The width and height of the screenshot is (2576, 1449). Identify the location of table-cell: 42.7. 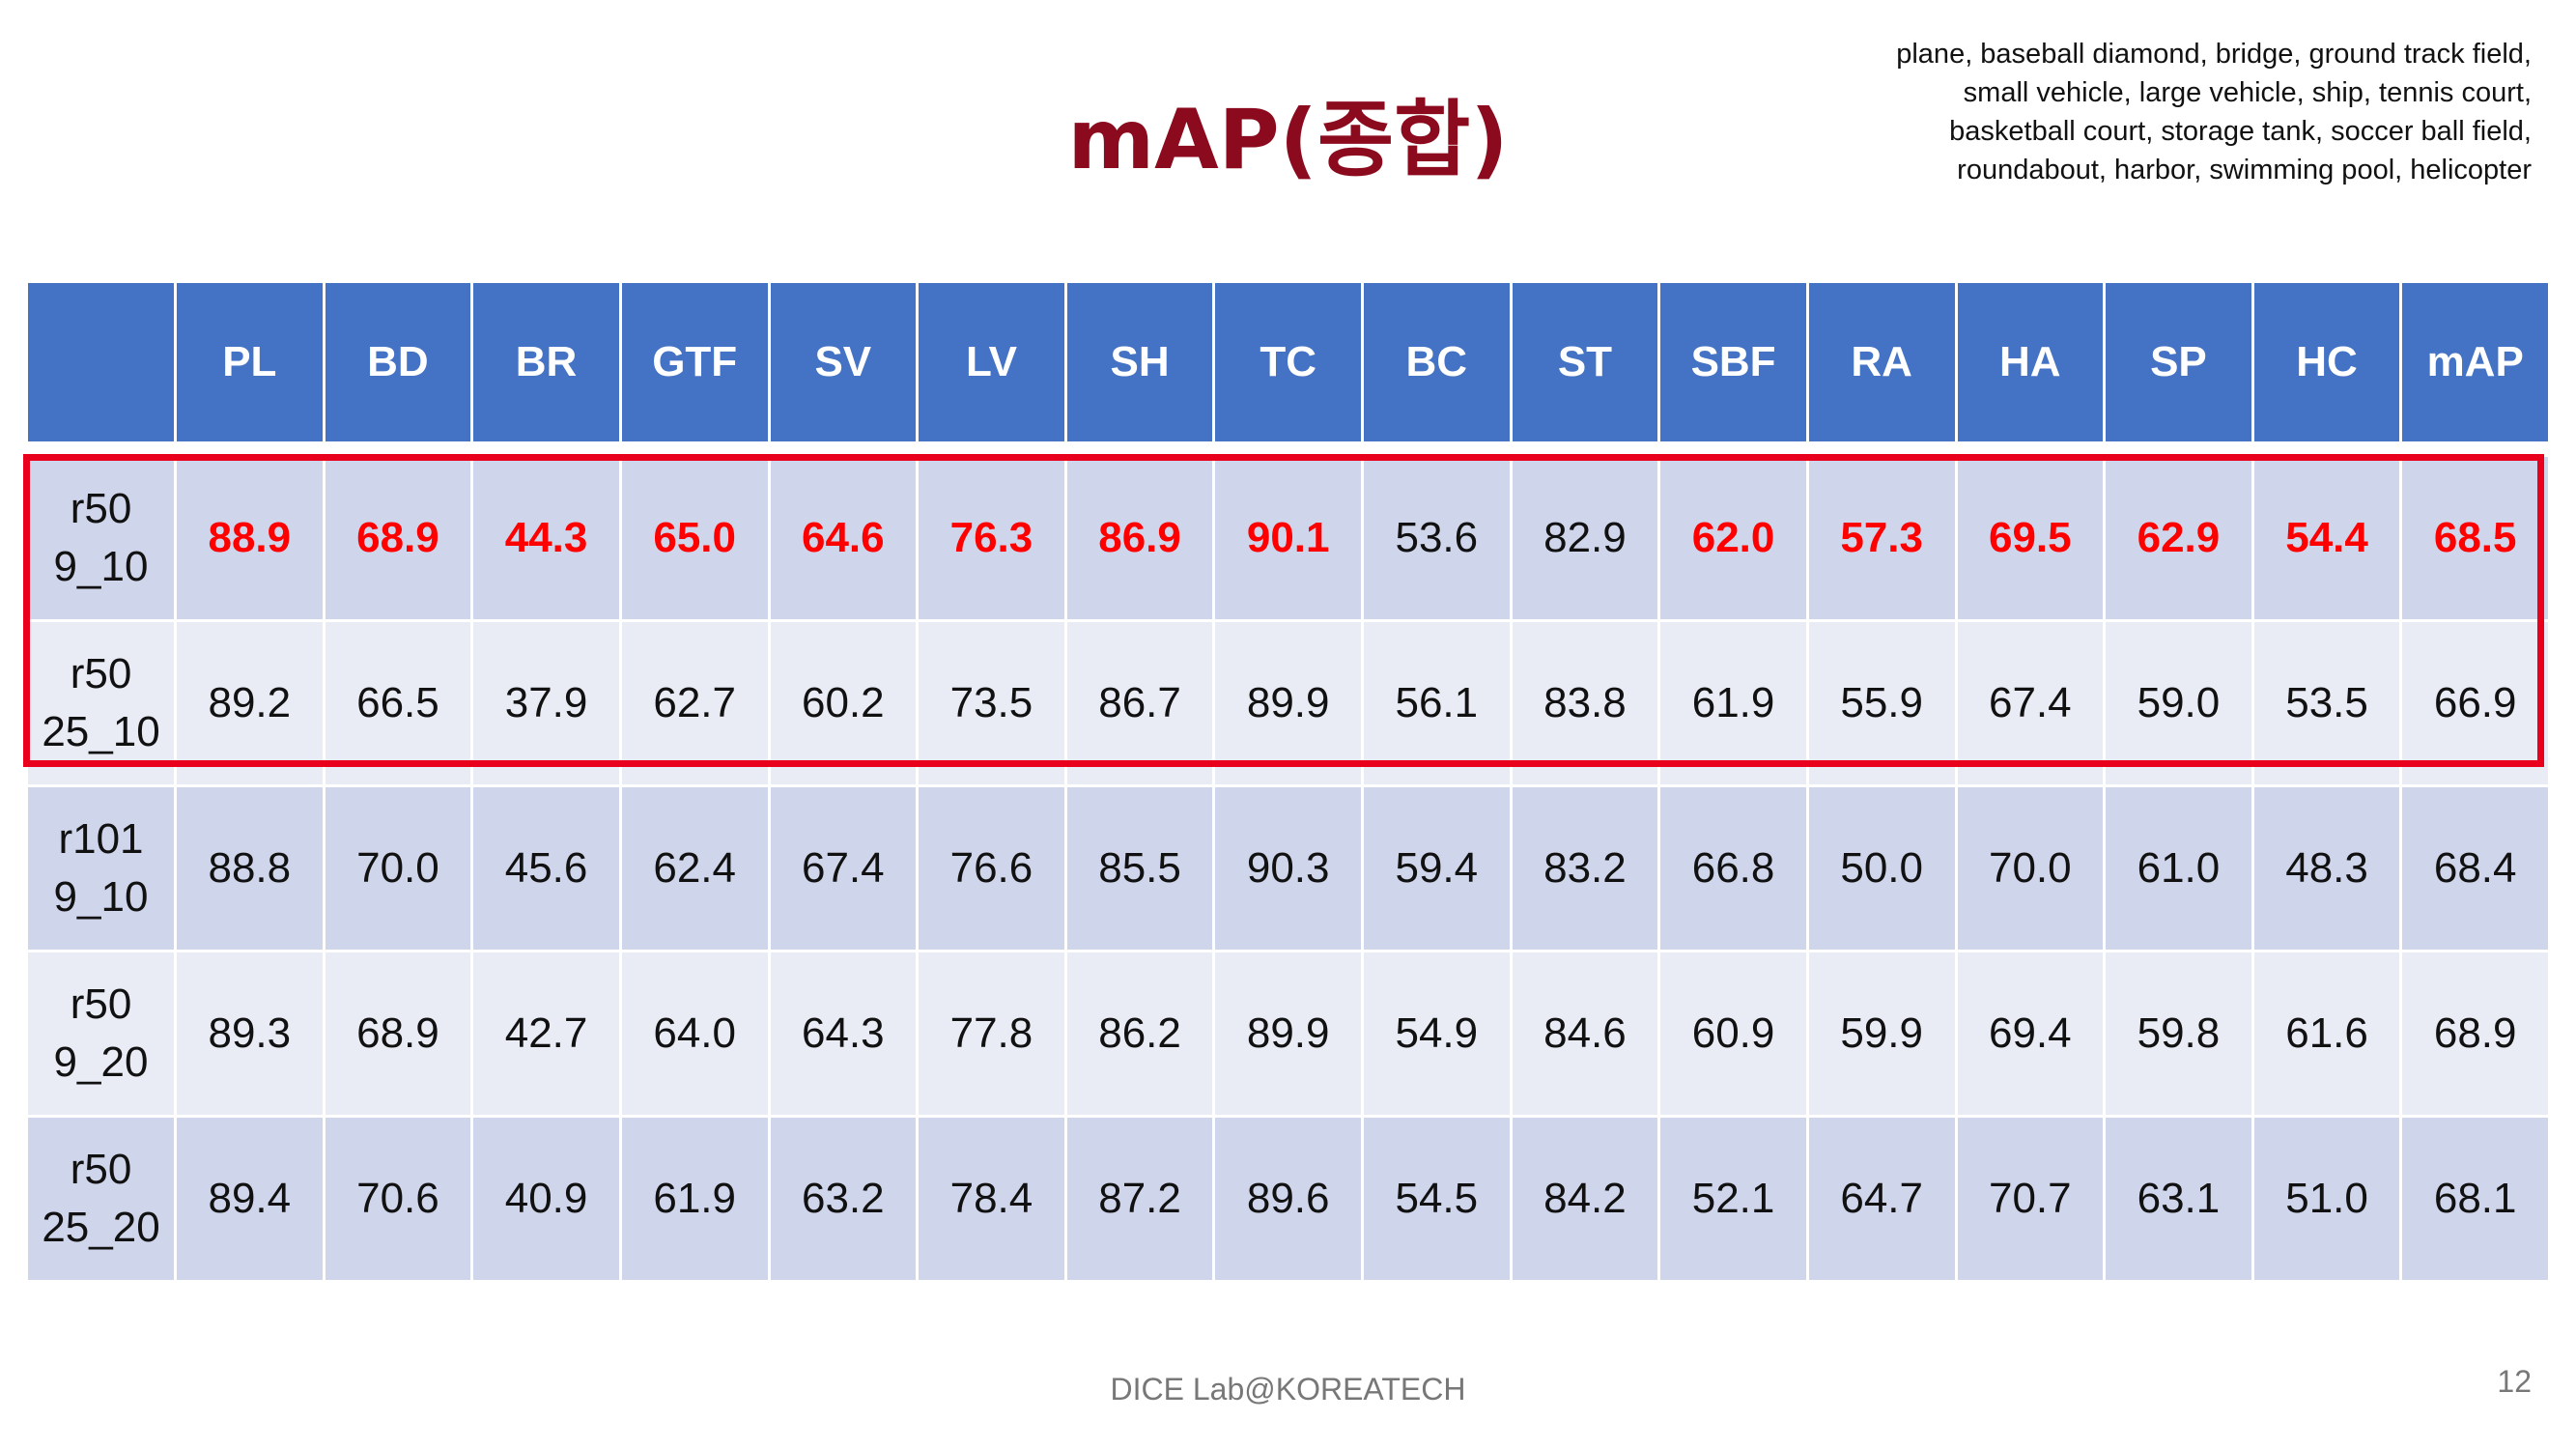
(546, 1034).